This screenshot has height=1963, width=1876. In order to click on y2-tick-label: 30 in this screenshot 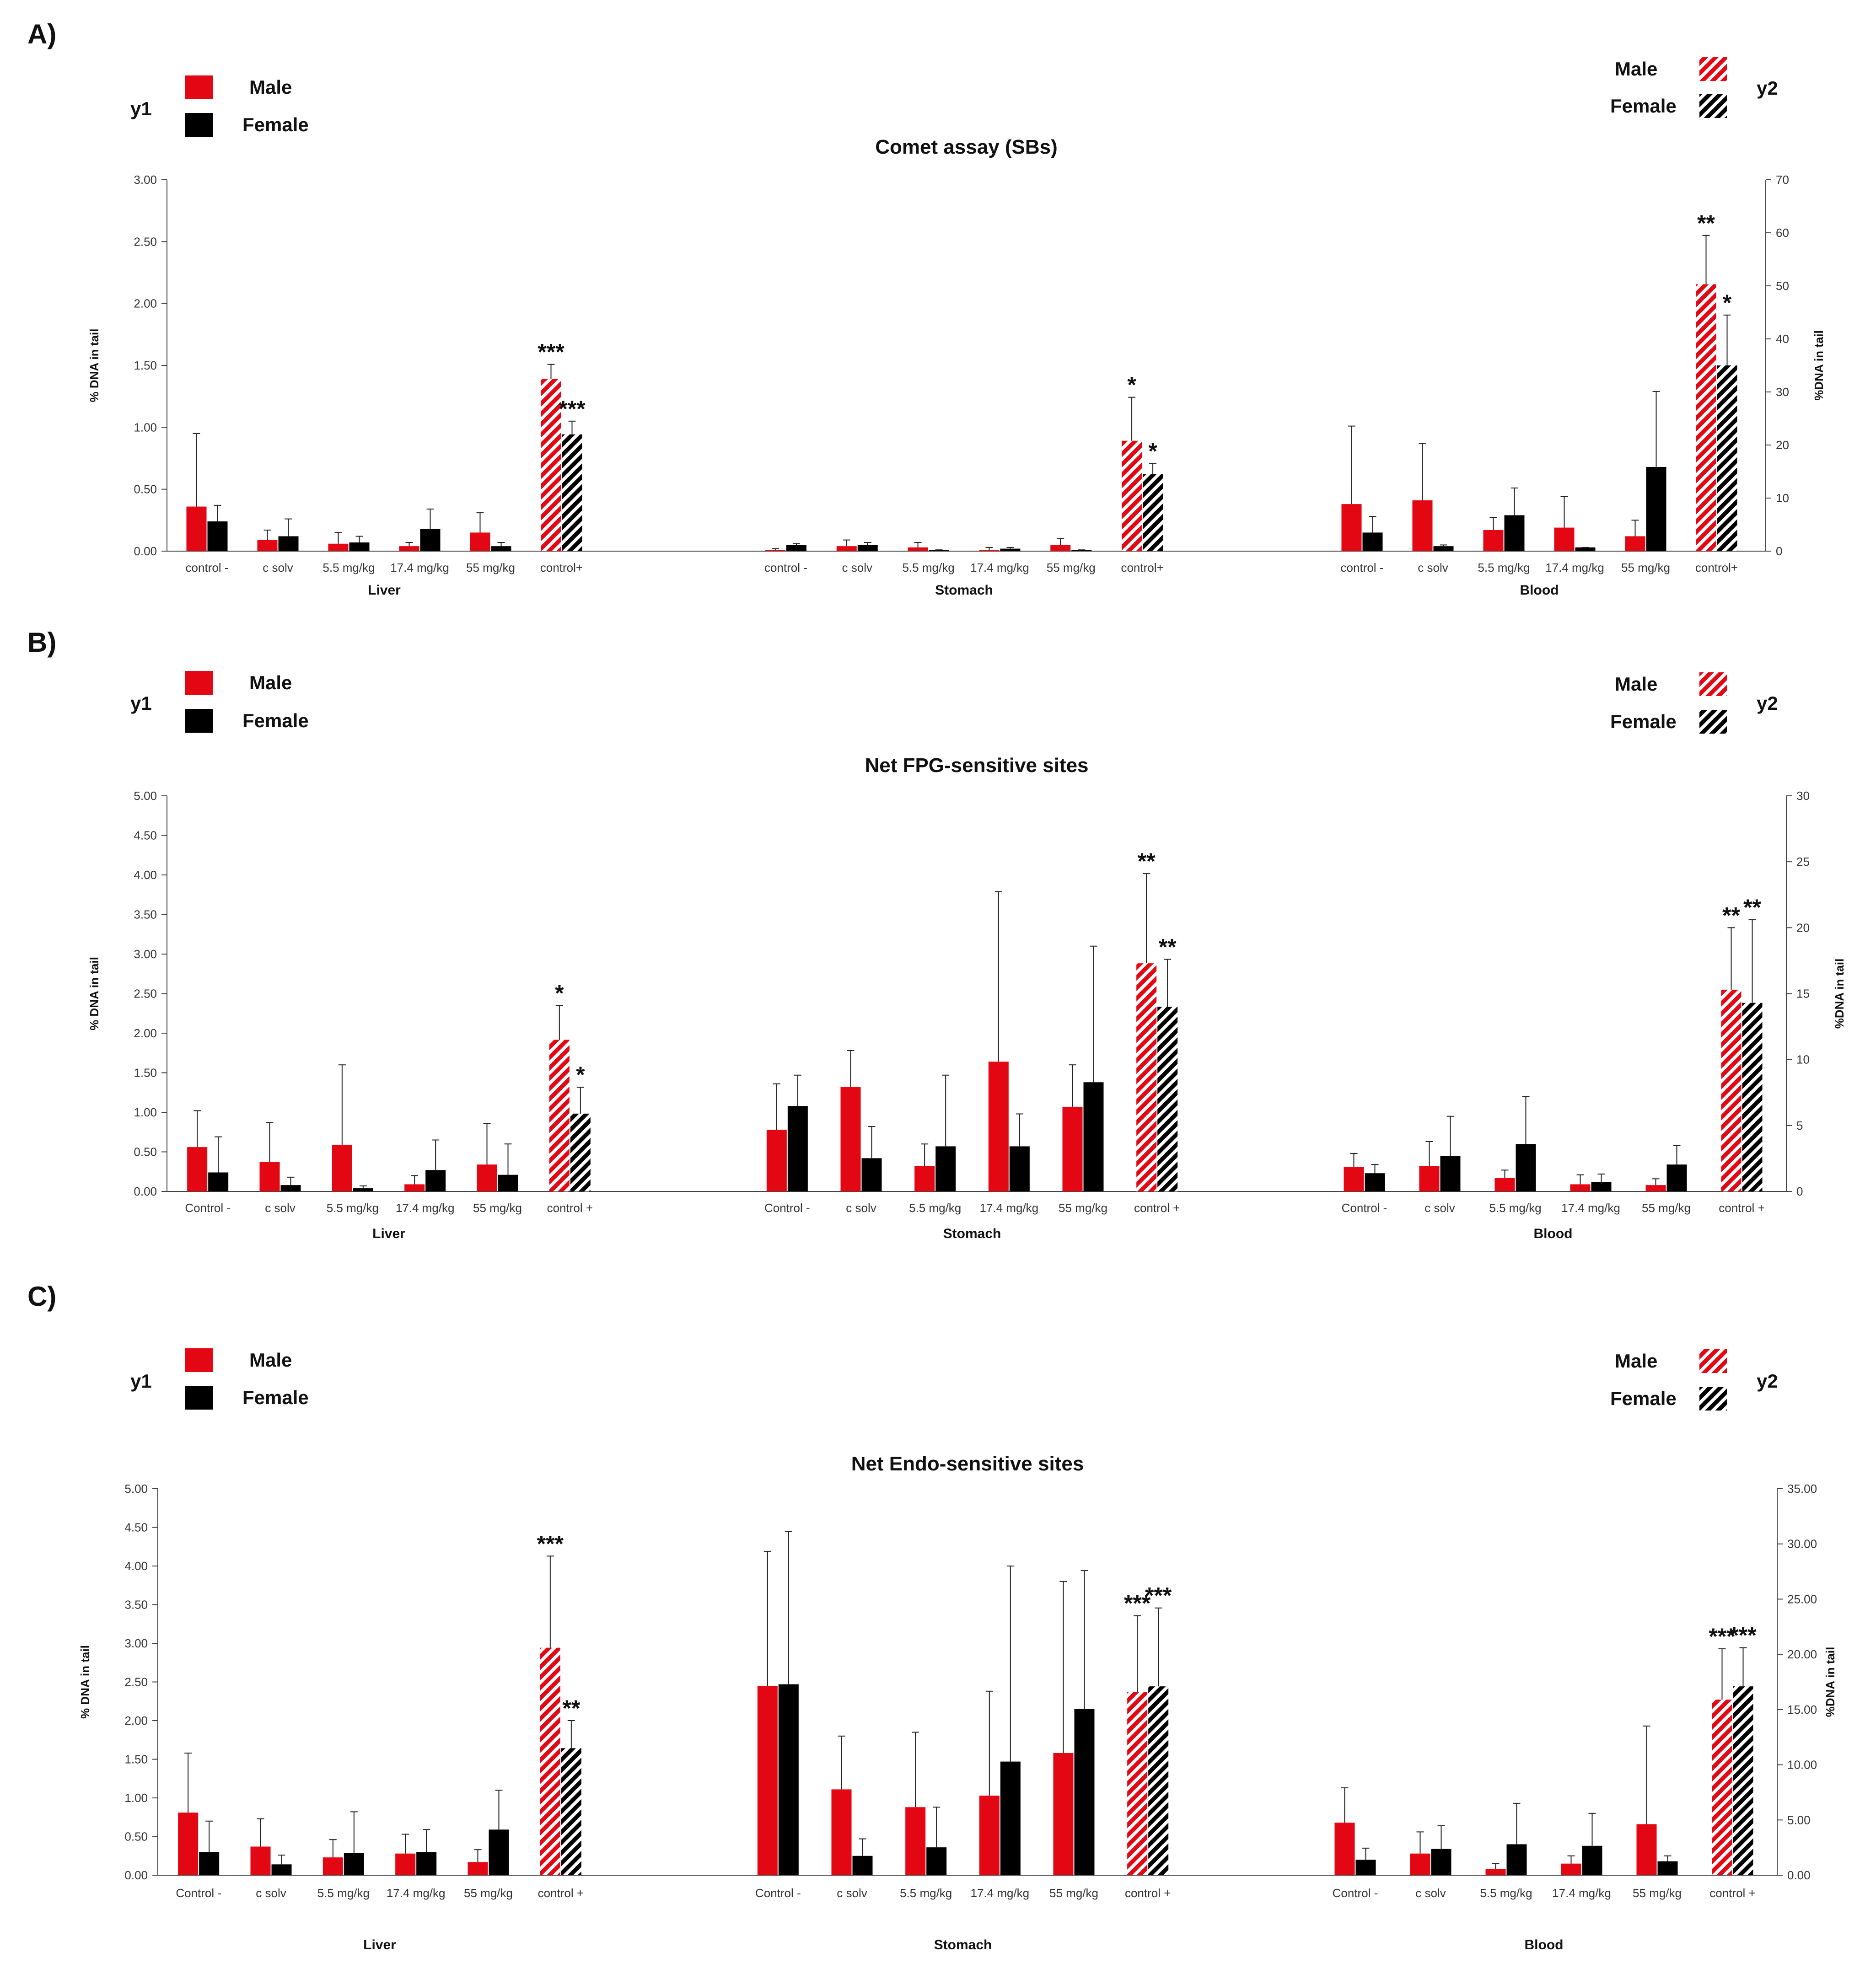, I will do `click(1782, 392)`.